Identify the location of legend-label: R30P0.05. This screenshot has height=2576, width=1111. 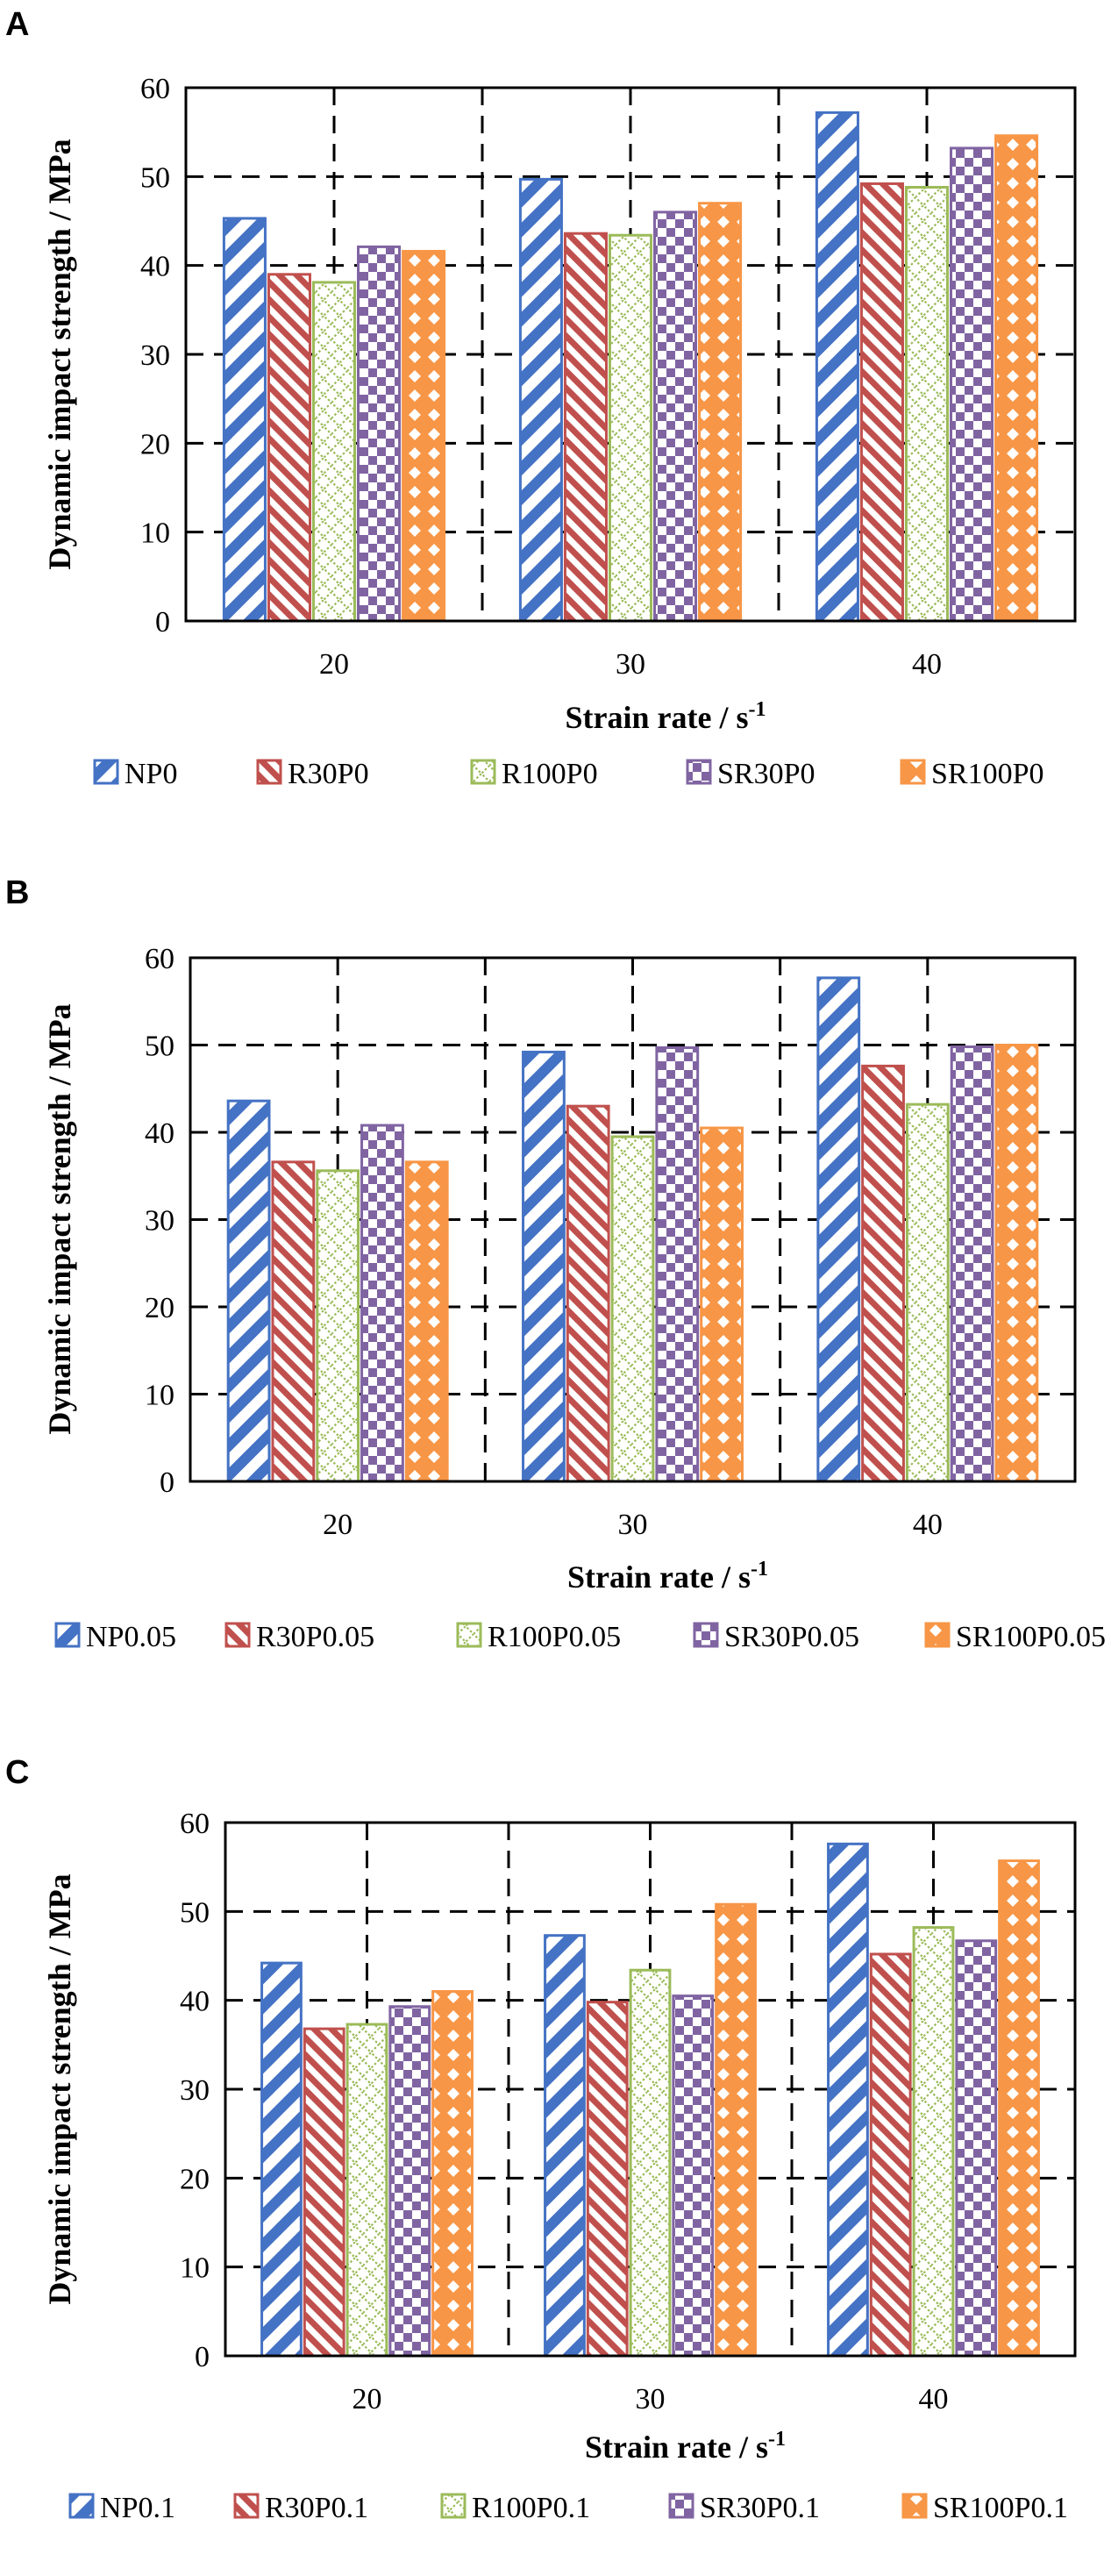
(315, 1637).